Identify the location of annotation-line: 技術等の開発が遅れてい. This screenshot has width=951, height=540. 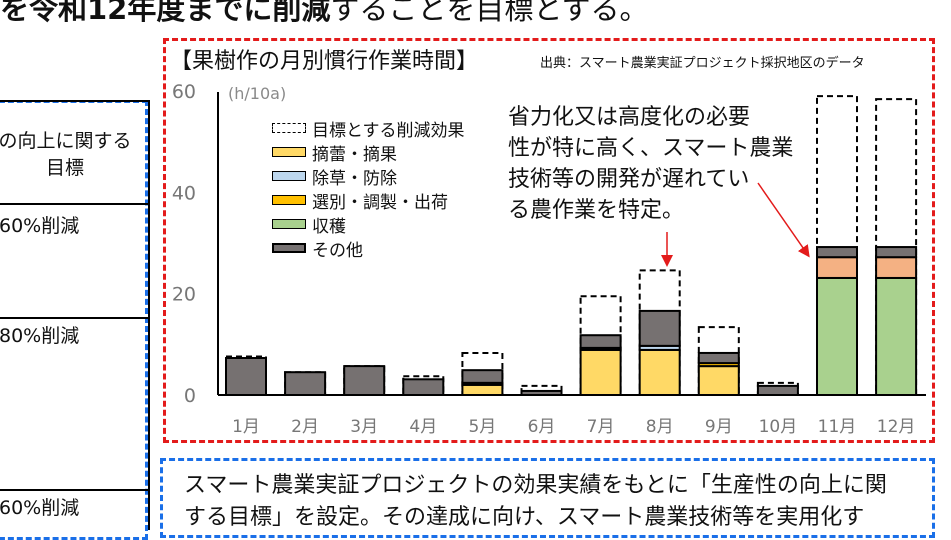
(629, 179).